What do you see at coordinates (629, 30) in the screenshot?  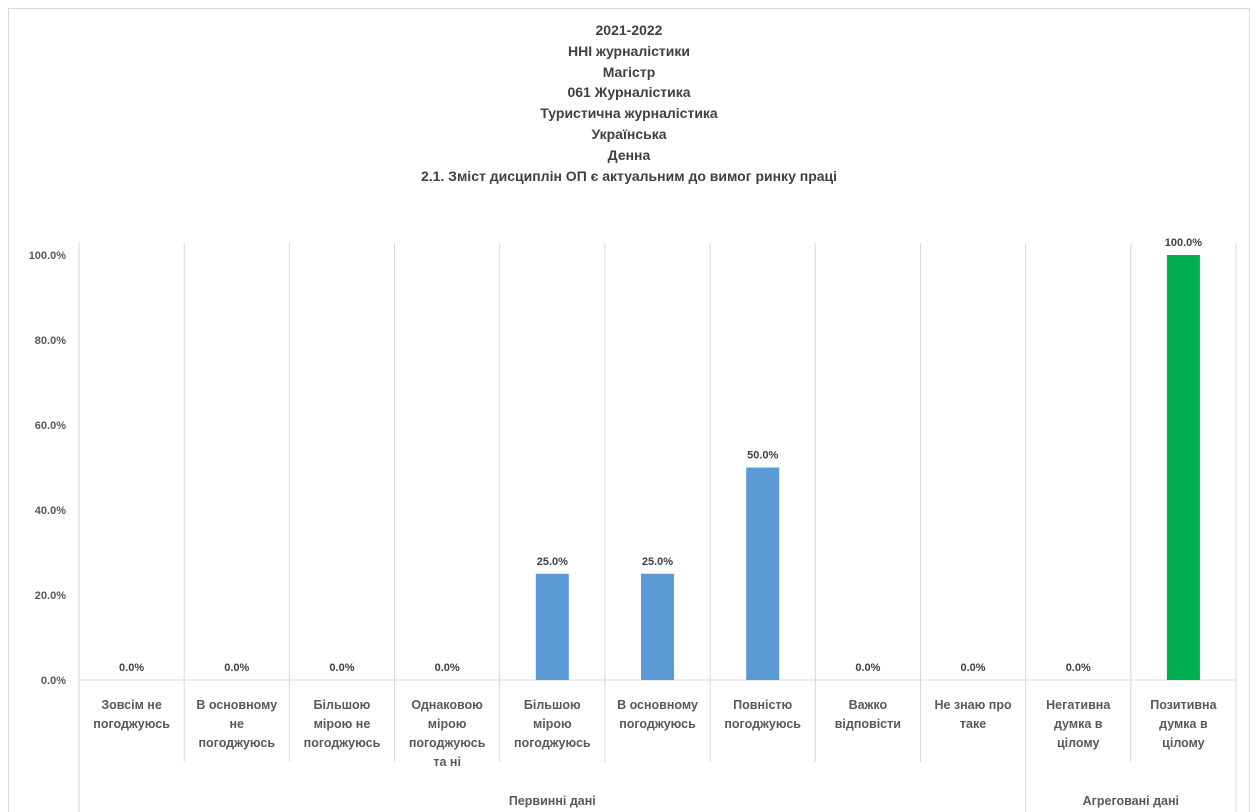 I see `title-line-year: 2021-2022` at bounding box center [629, 30].